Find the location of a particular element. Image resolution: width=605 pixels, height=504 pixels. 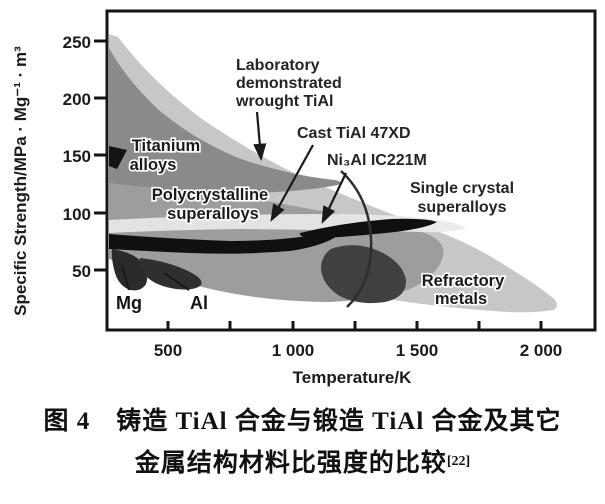

region-cast-tial-47xd is located at coordinates (226, 241).